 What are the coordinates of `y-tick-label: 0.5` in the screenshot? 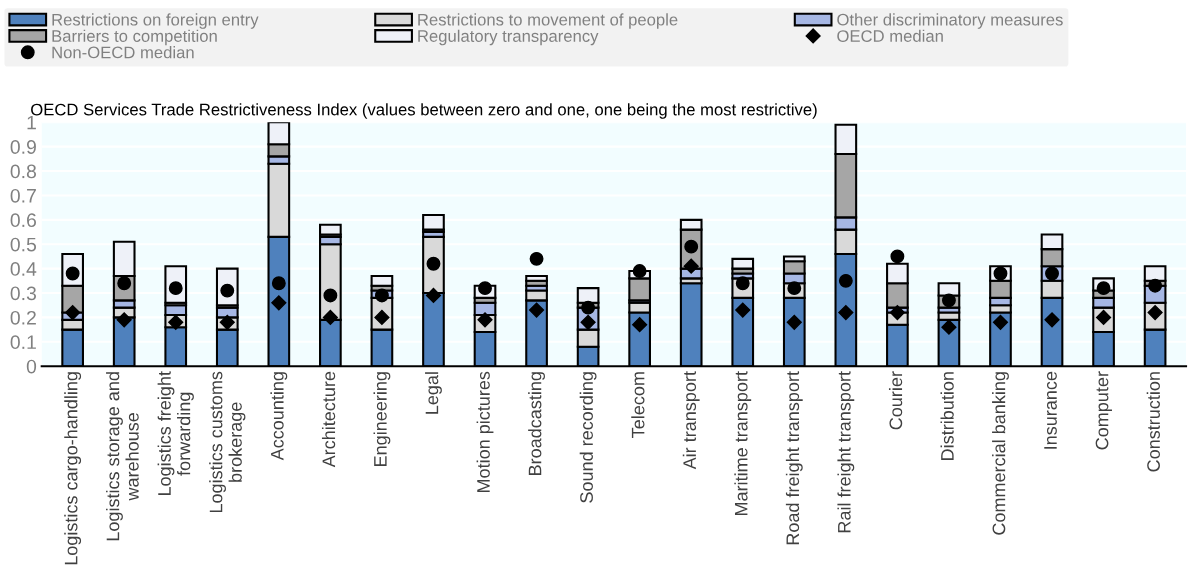 It's located at (23, 244).